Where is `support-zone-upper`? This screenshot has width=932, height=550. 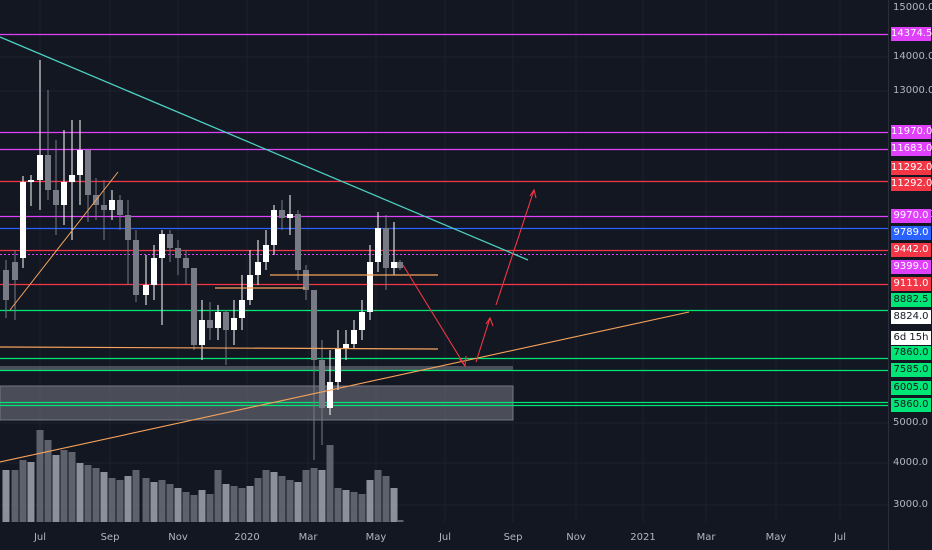 support-zone-upper is located at coordinates (256, 368).